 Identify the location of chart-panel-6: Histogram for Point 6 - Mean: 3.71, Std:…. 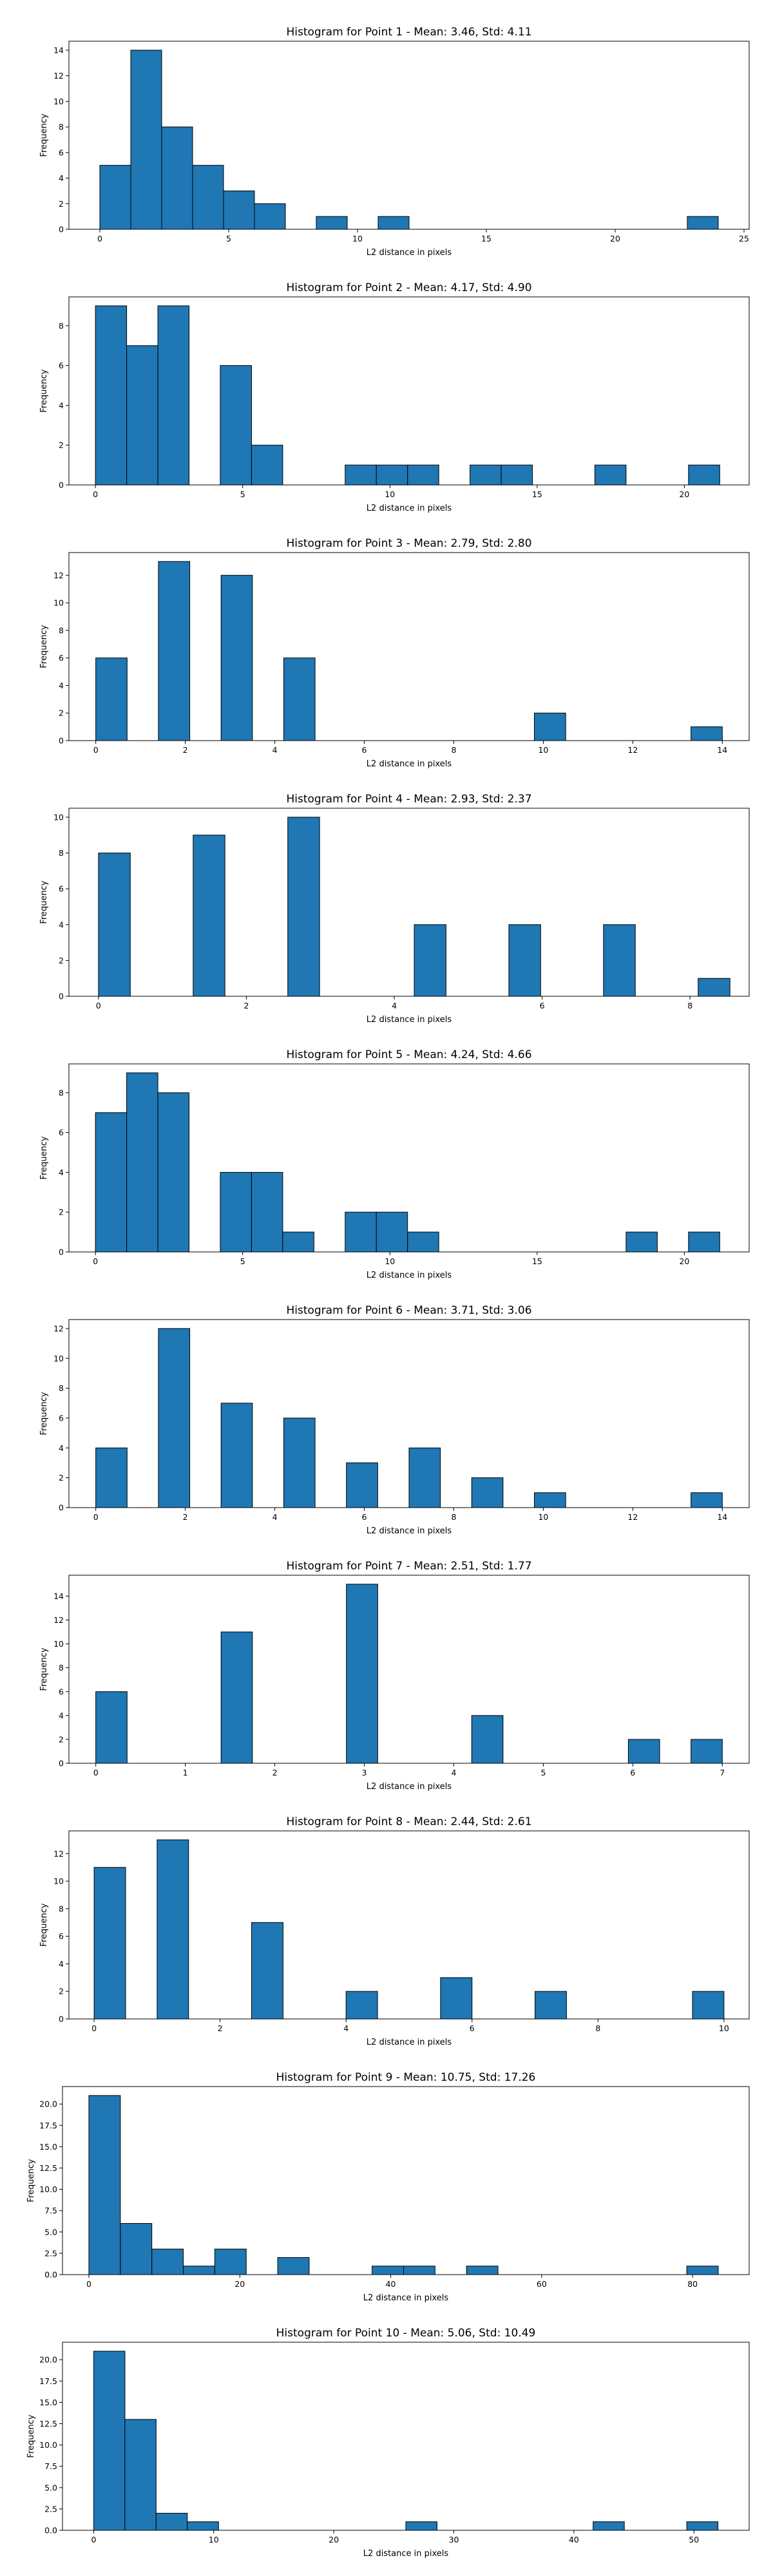
(395, 1420).